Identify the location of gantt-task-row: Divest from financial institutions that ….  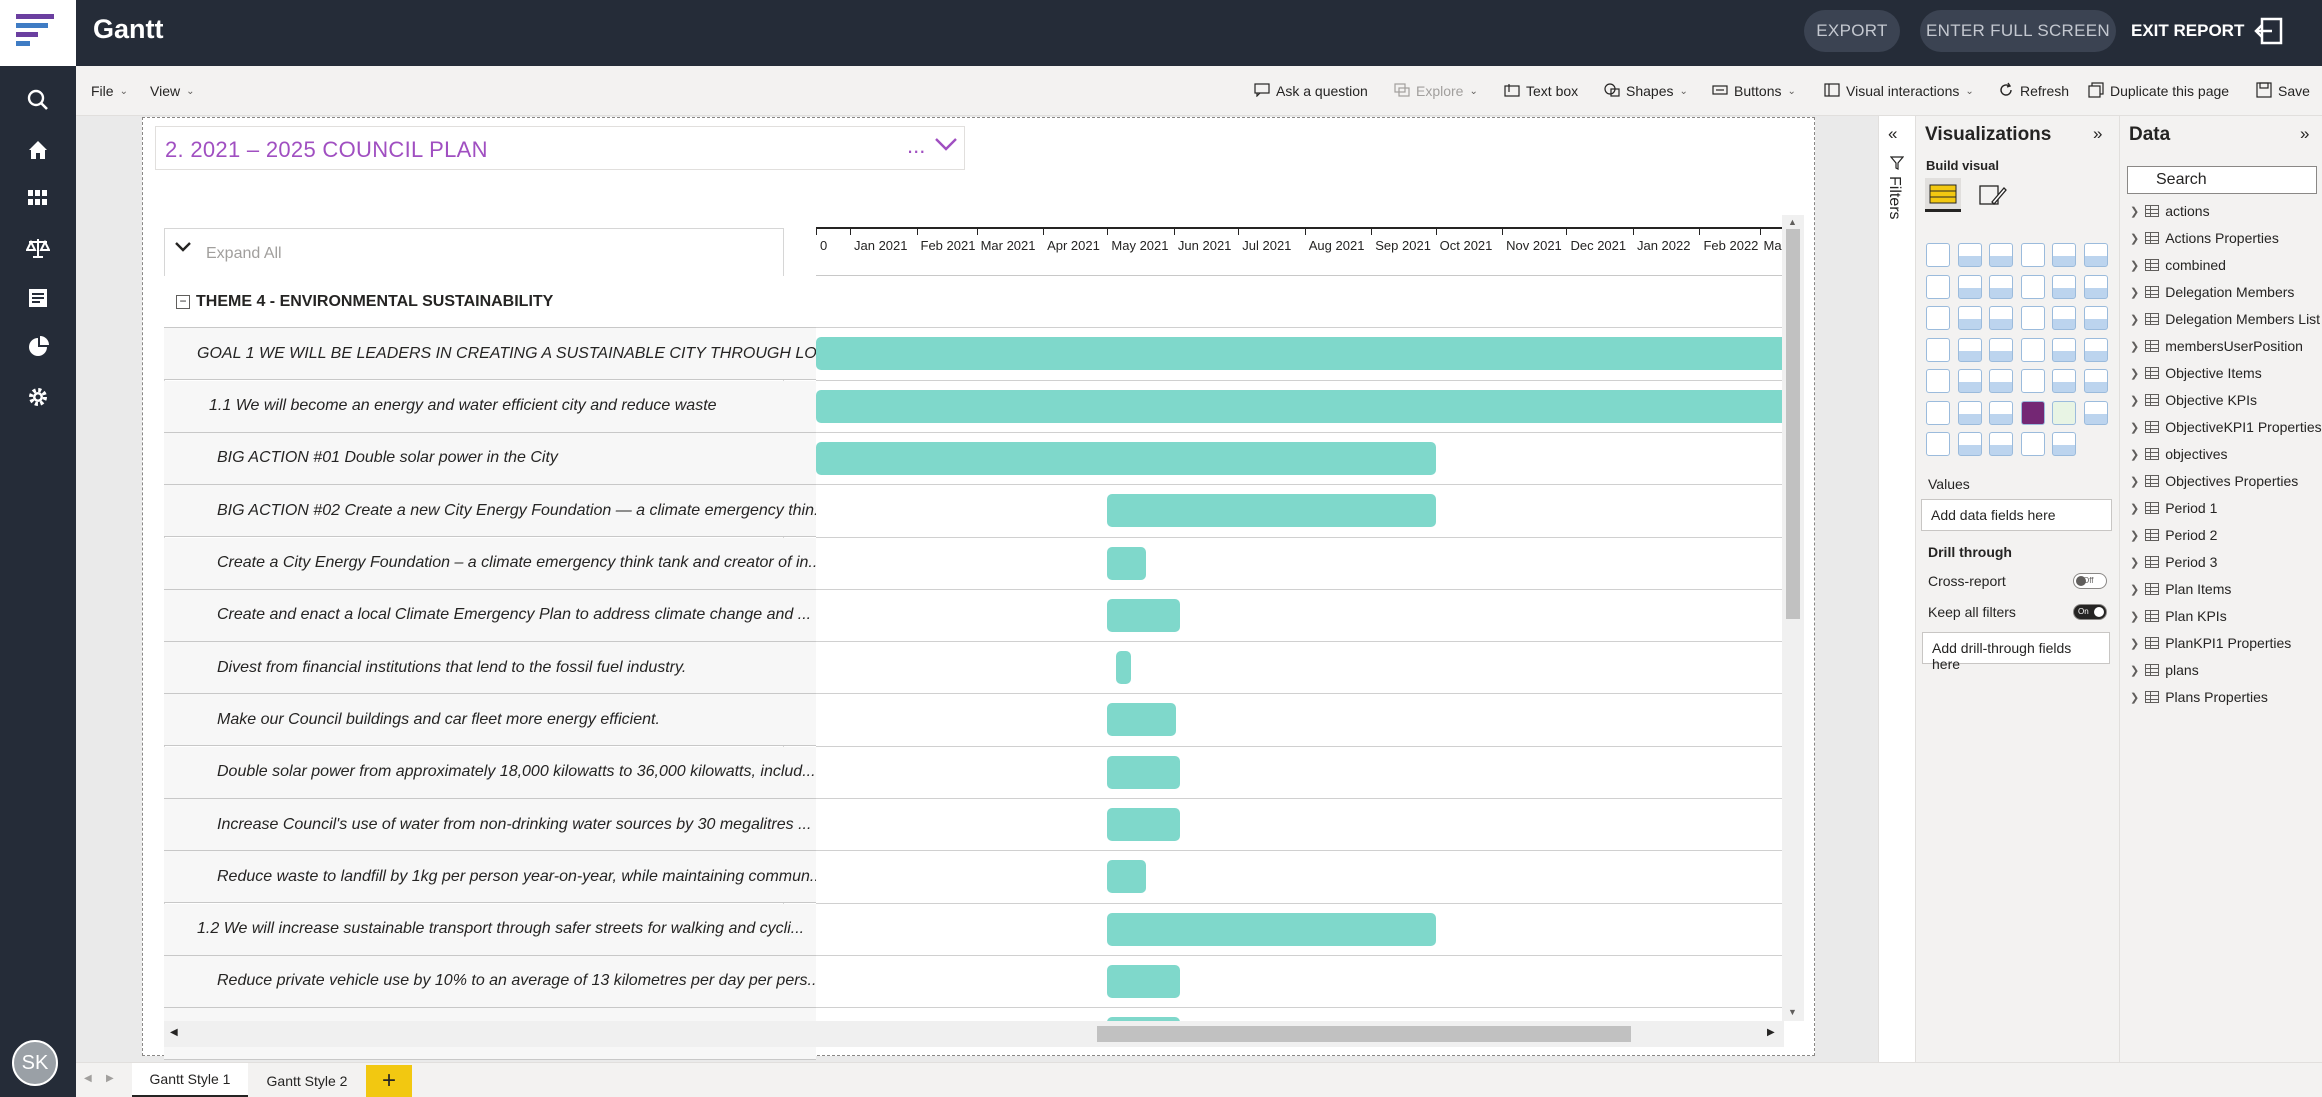
(490, 668).